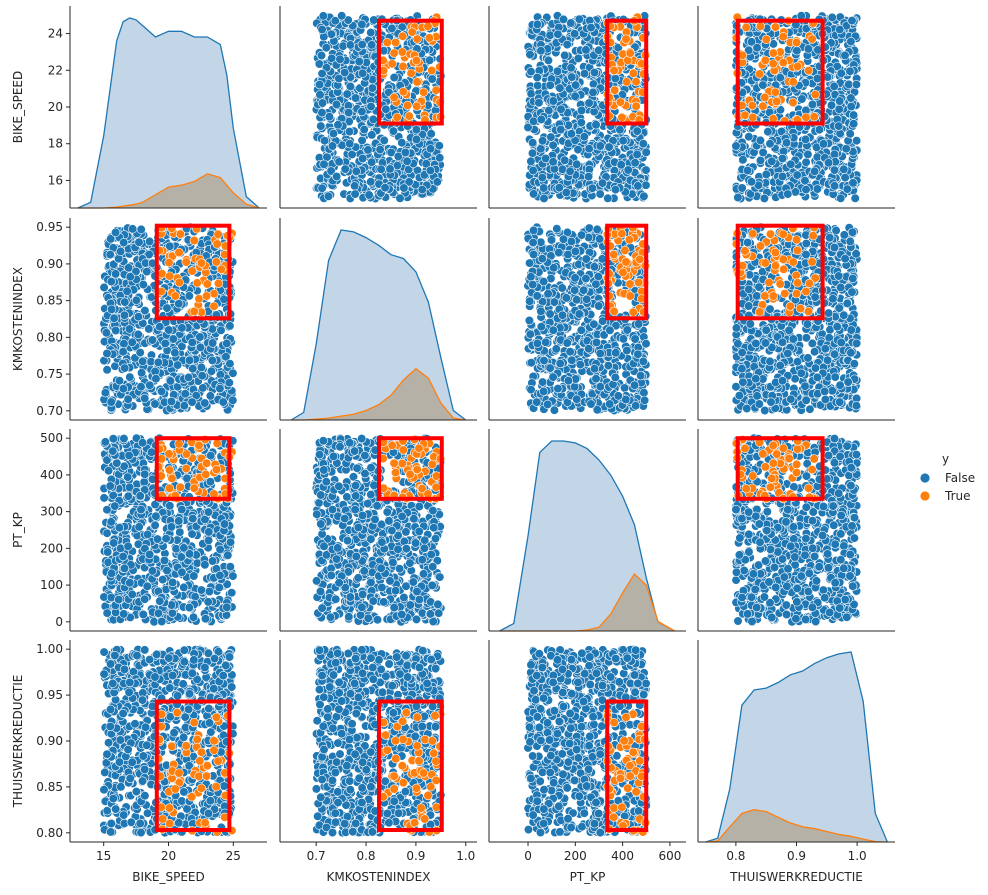 The height and width of the screenshot is (895, 988). Describe the element at coordinates (378, 107) in the screenshot. I see `panel-bike-speed-vs-kmkostenindex` at that location.